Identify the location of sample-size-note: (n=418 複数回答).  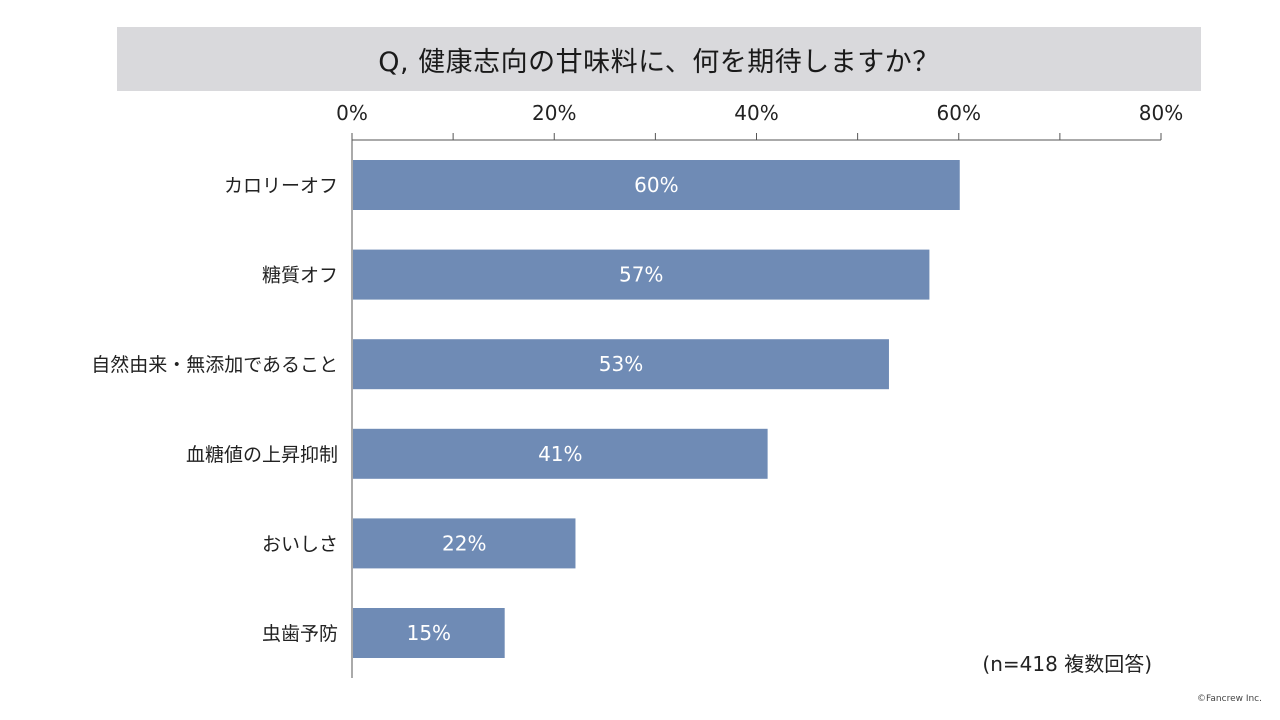
(1067, 664).